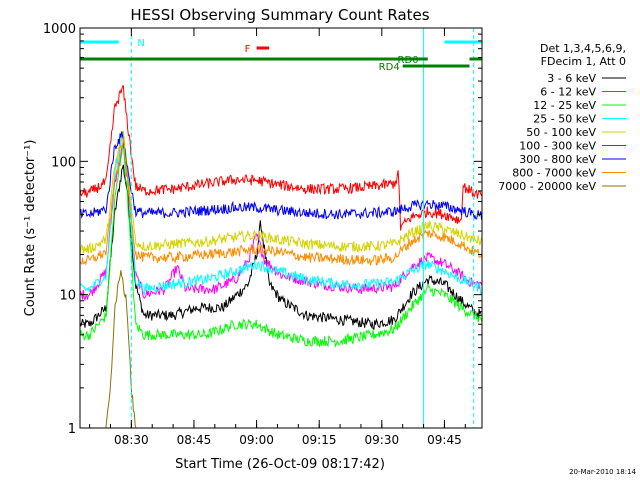 Image resolution: width=640 pixels, height=484 pixels. What do you see at coordinates (568, 92) in the screenshot?
I see `legend-label-1: 6 - 12 keV` at bounding box center [568, 92].